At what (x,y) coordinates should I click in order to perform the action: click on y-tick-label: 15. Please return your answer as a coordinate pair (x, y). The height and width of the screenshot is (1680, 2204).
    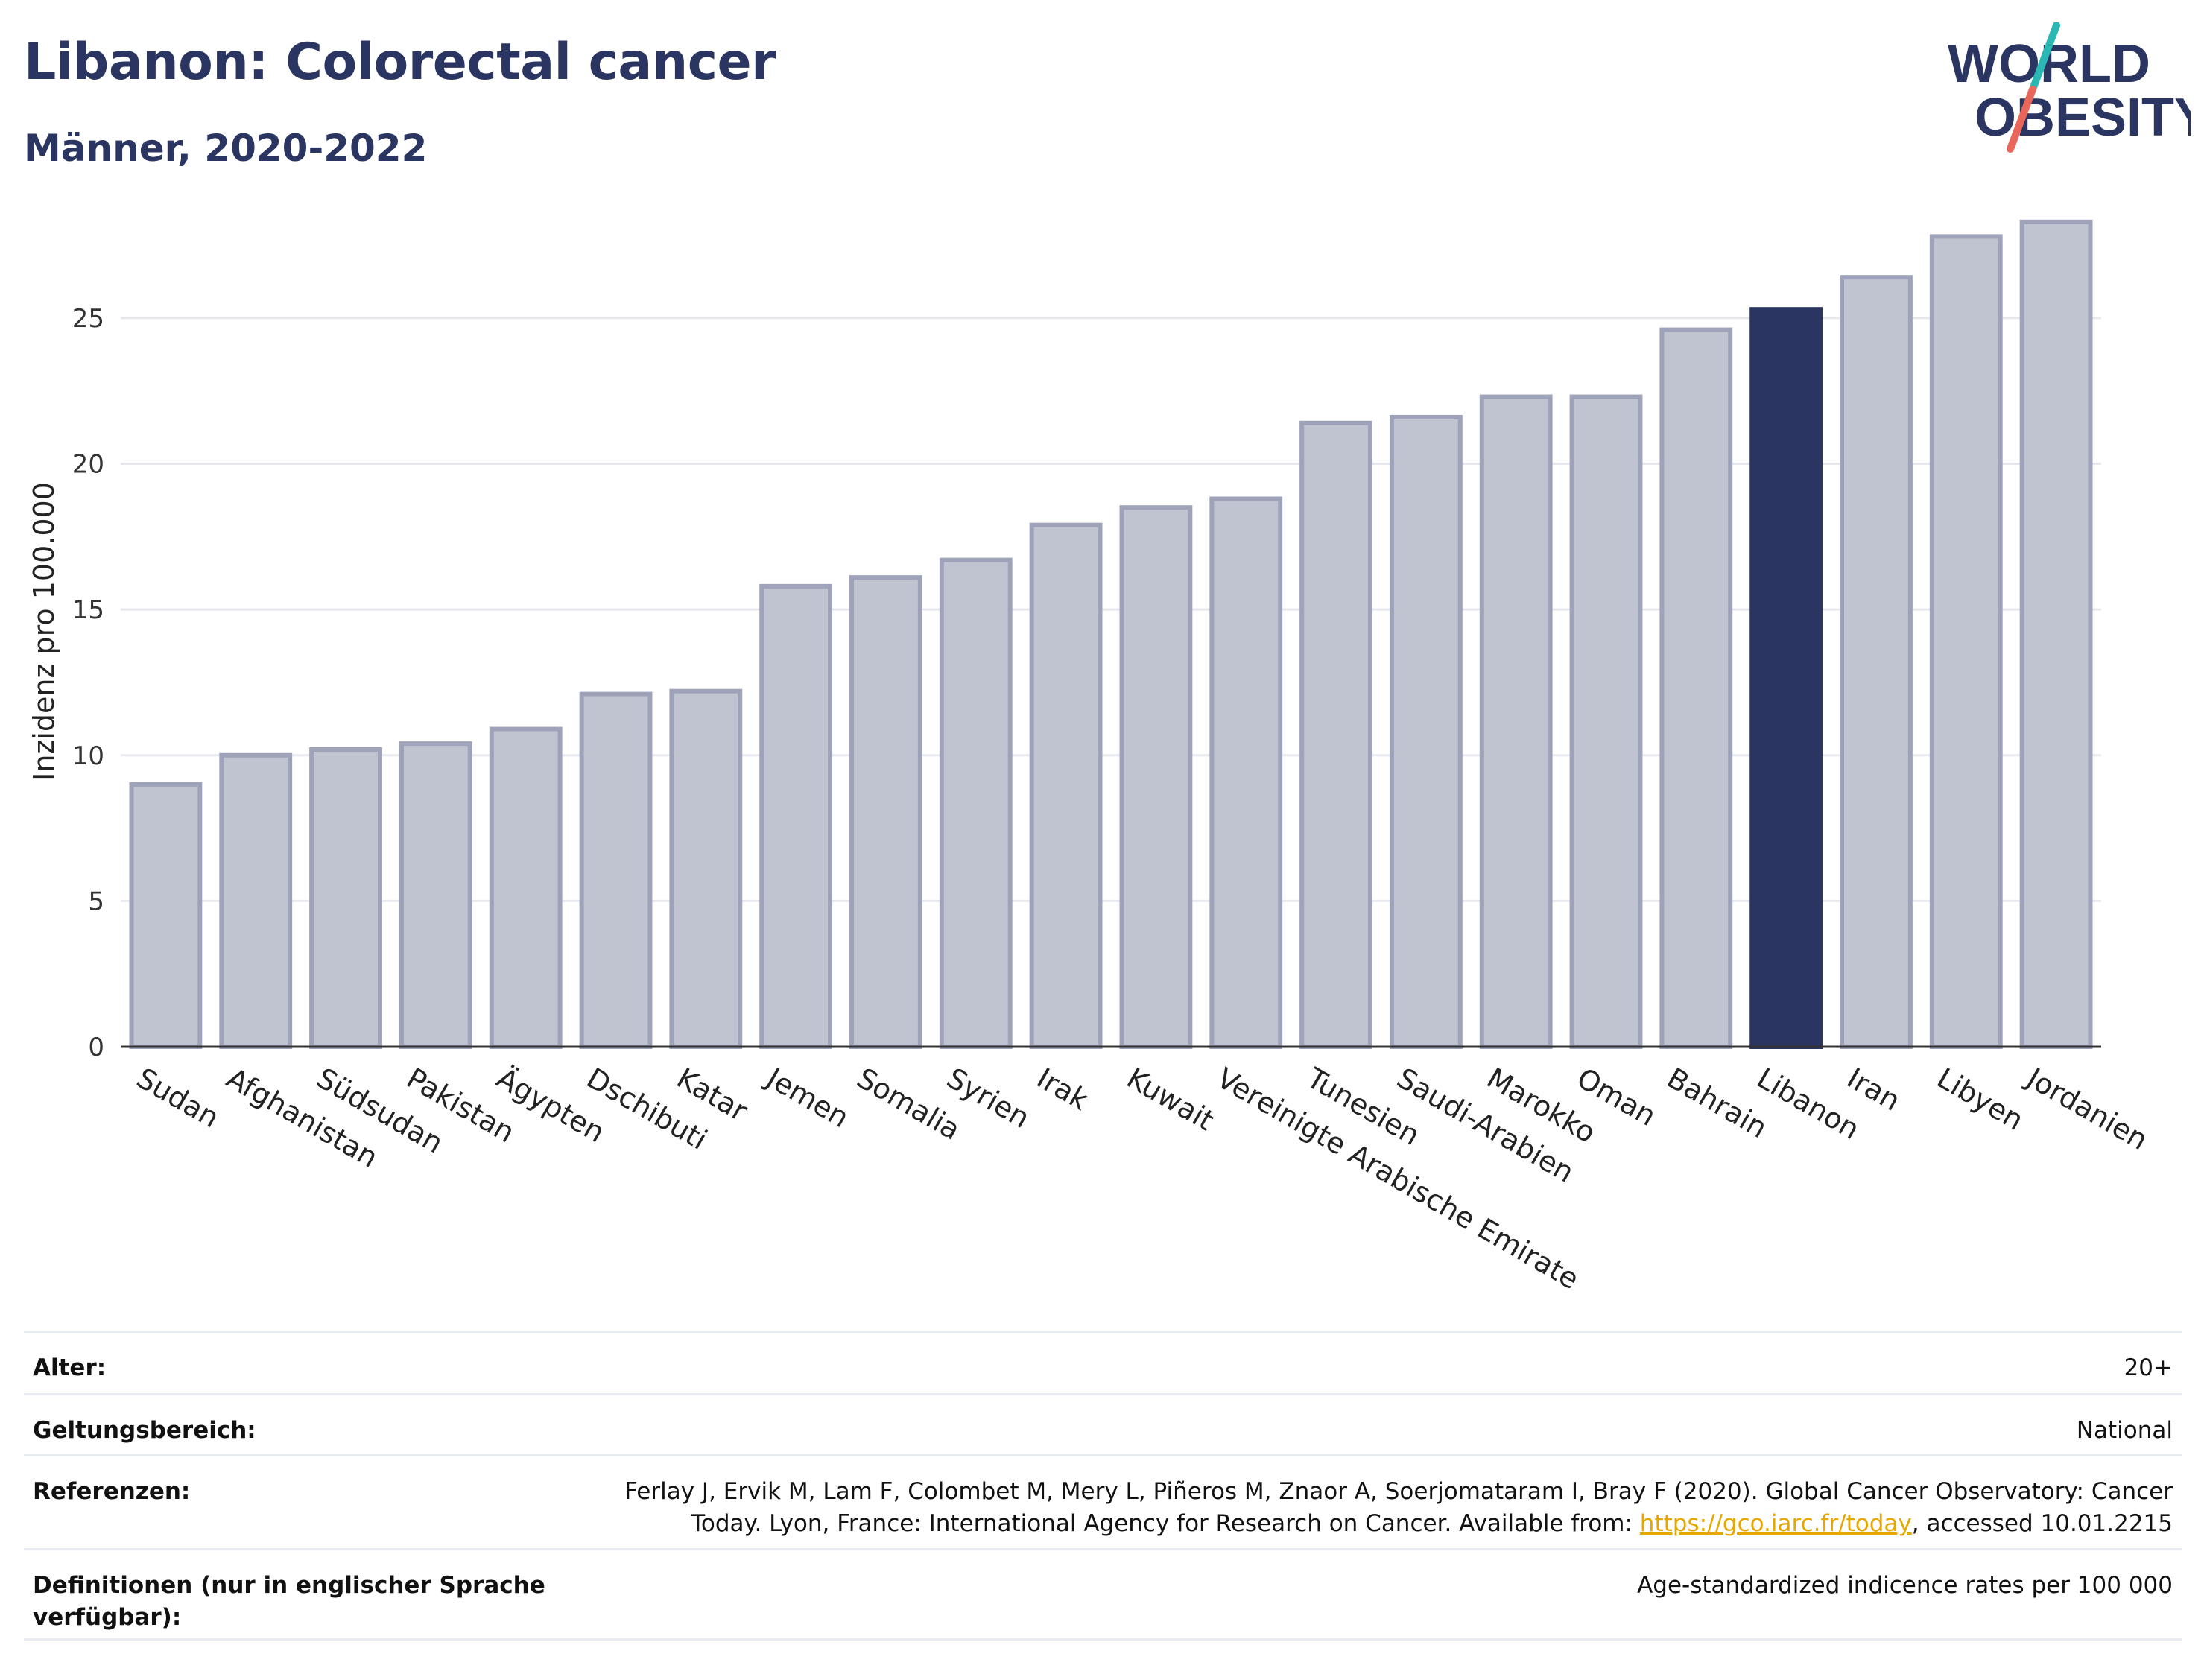
    Looking at the image, I should click on (88, 610).